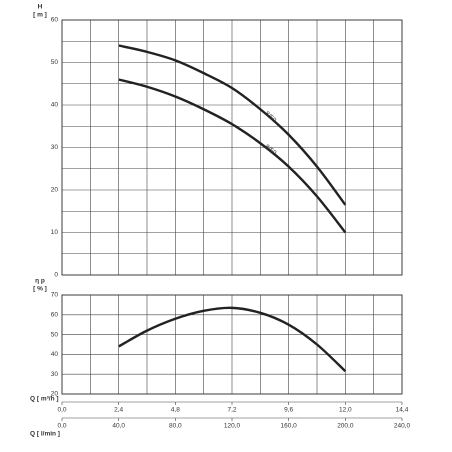 The height and width of the screenshot is (452, 452). I want to click on y-axis-label: η p, so click(40, 281).